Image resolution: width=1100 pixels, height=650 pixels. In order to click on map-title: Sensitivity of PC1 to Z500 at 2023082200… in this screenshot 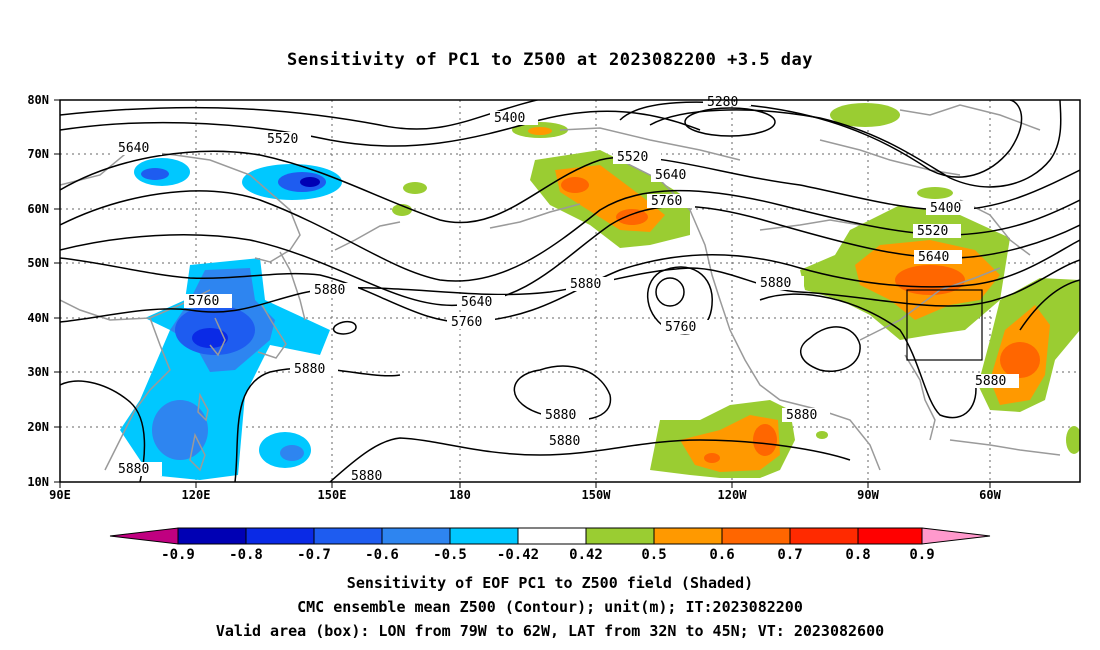, I will do `click(549, 60)`.